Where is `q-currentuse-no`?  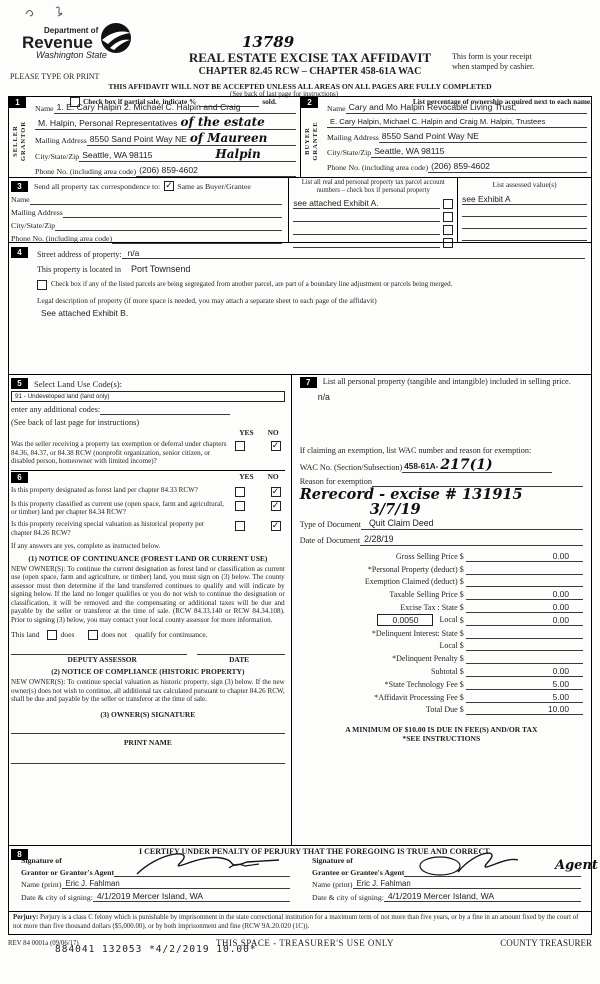
q-currentuse-no is located at coordinates (275, 505).